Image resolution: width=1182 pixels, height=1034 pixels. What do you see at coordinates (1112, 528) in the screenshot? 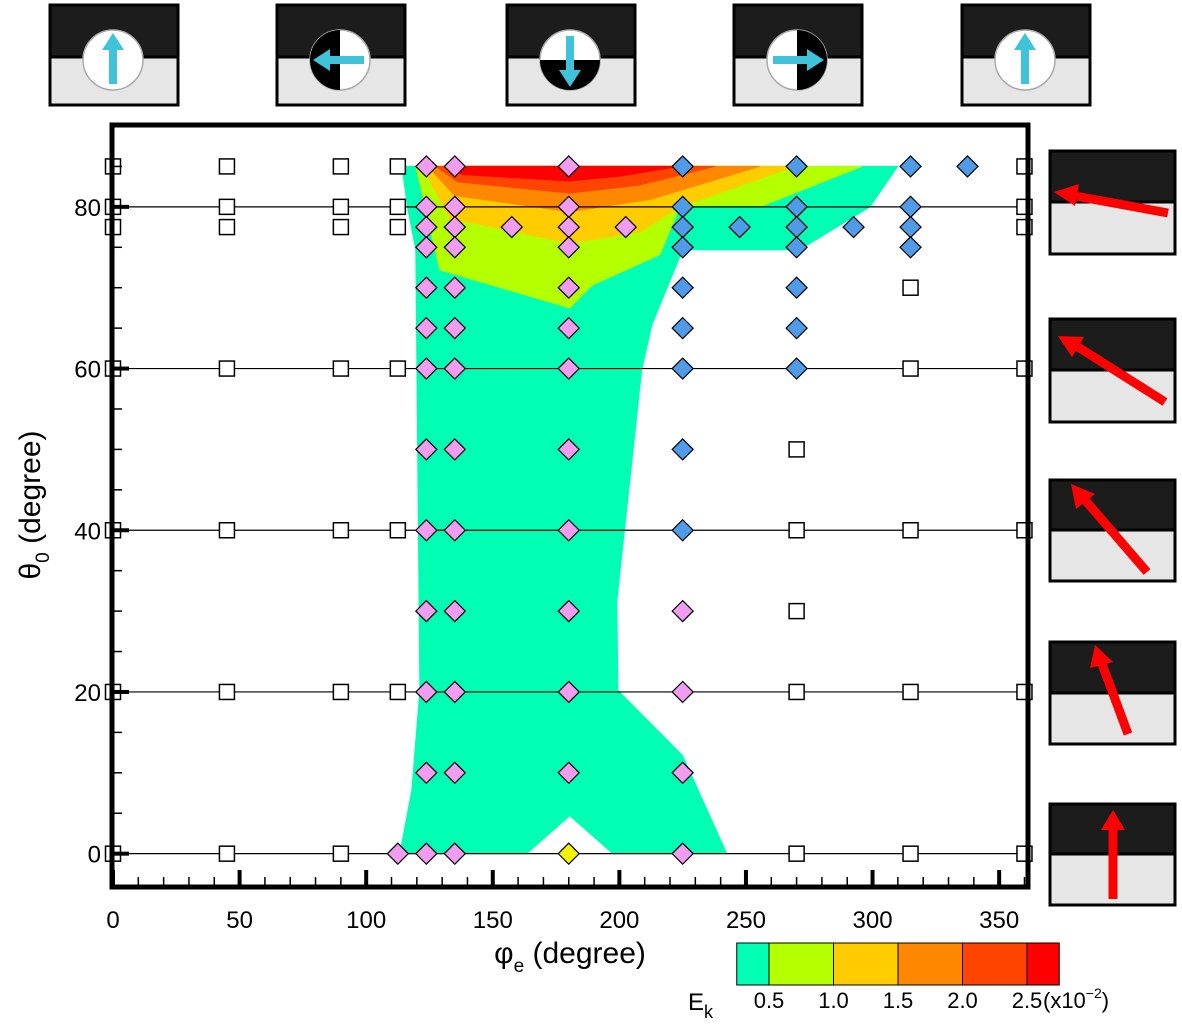
I see `side-icons` at bounding box center [1112, 528].